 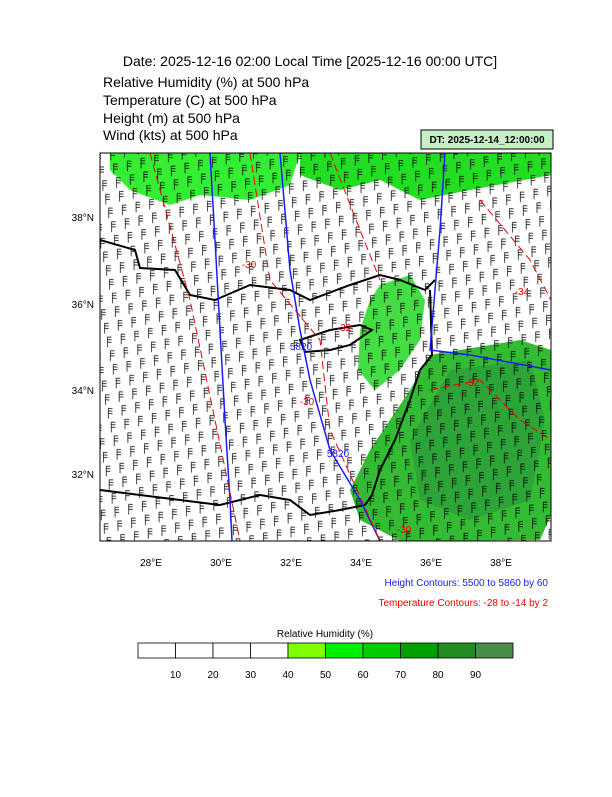 I want to click on field-line: Temperature (C) at 500 hPa, so click(x=190, y=100).